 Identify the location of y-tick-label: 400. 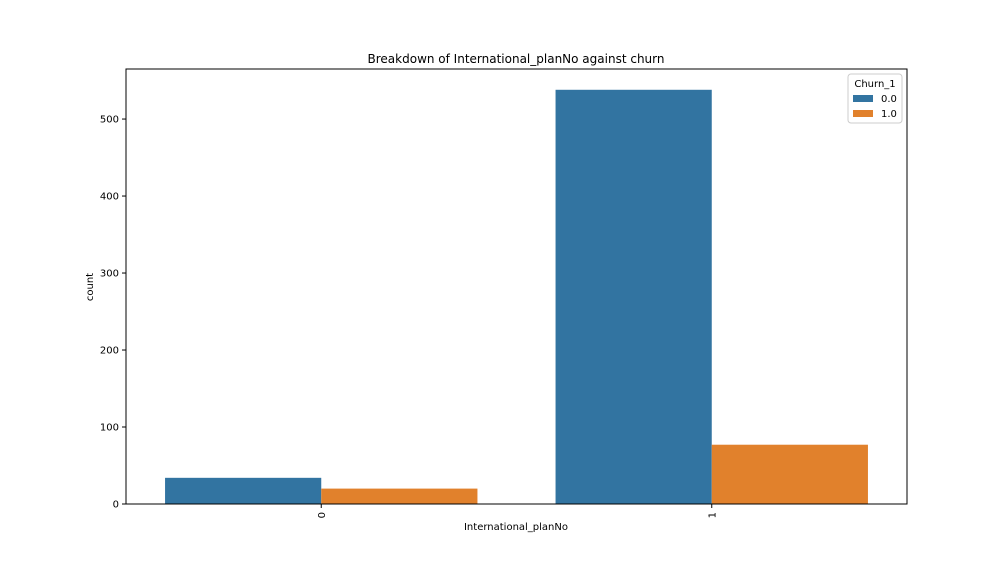
(109, 197).